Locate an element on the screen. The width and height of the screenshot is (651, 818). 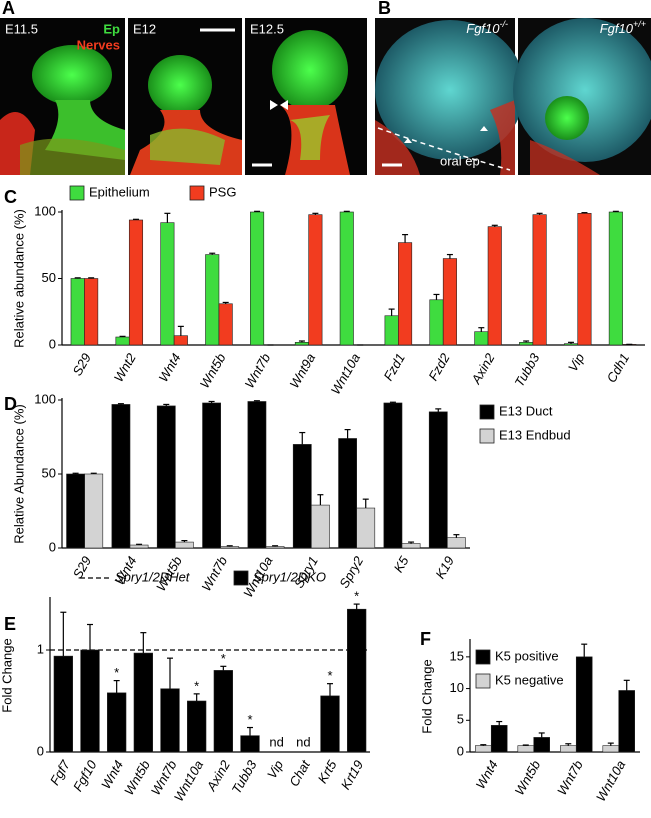
y-tick-label: 100 is located at coordinates (45, 398).